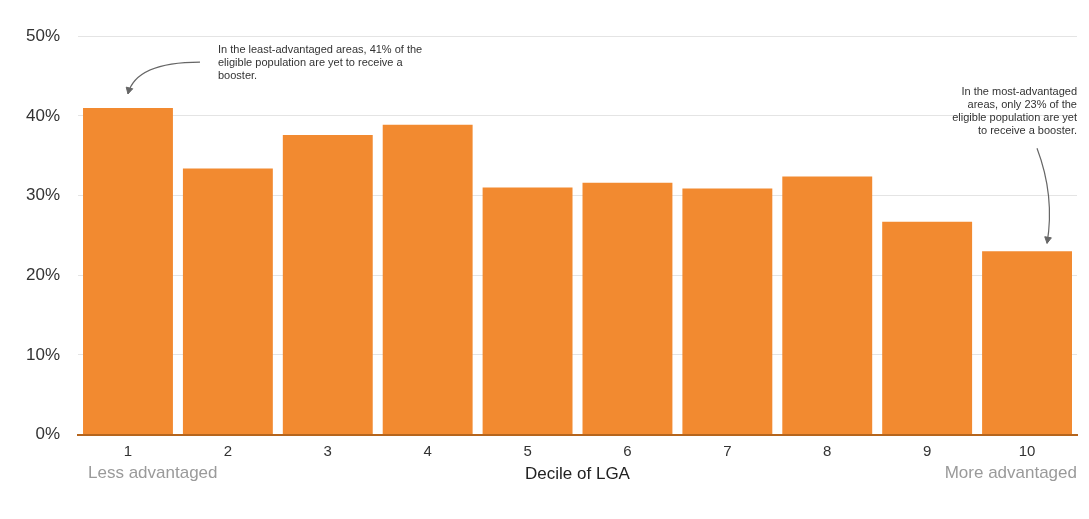 The width and height of the screenshot is (1089, 519). What do you see at coordinates (578, 474) in the screenshot?
I see `x-axis-title: Decile of LGA` at bounding box center [578, 474].